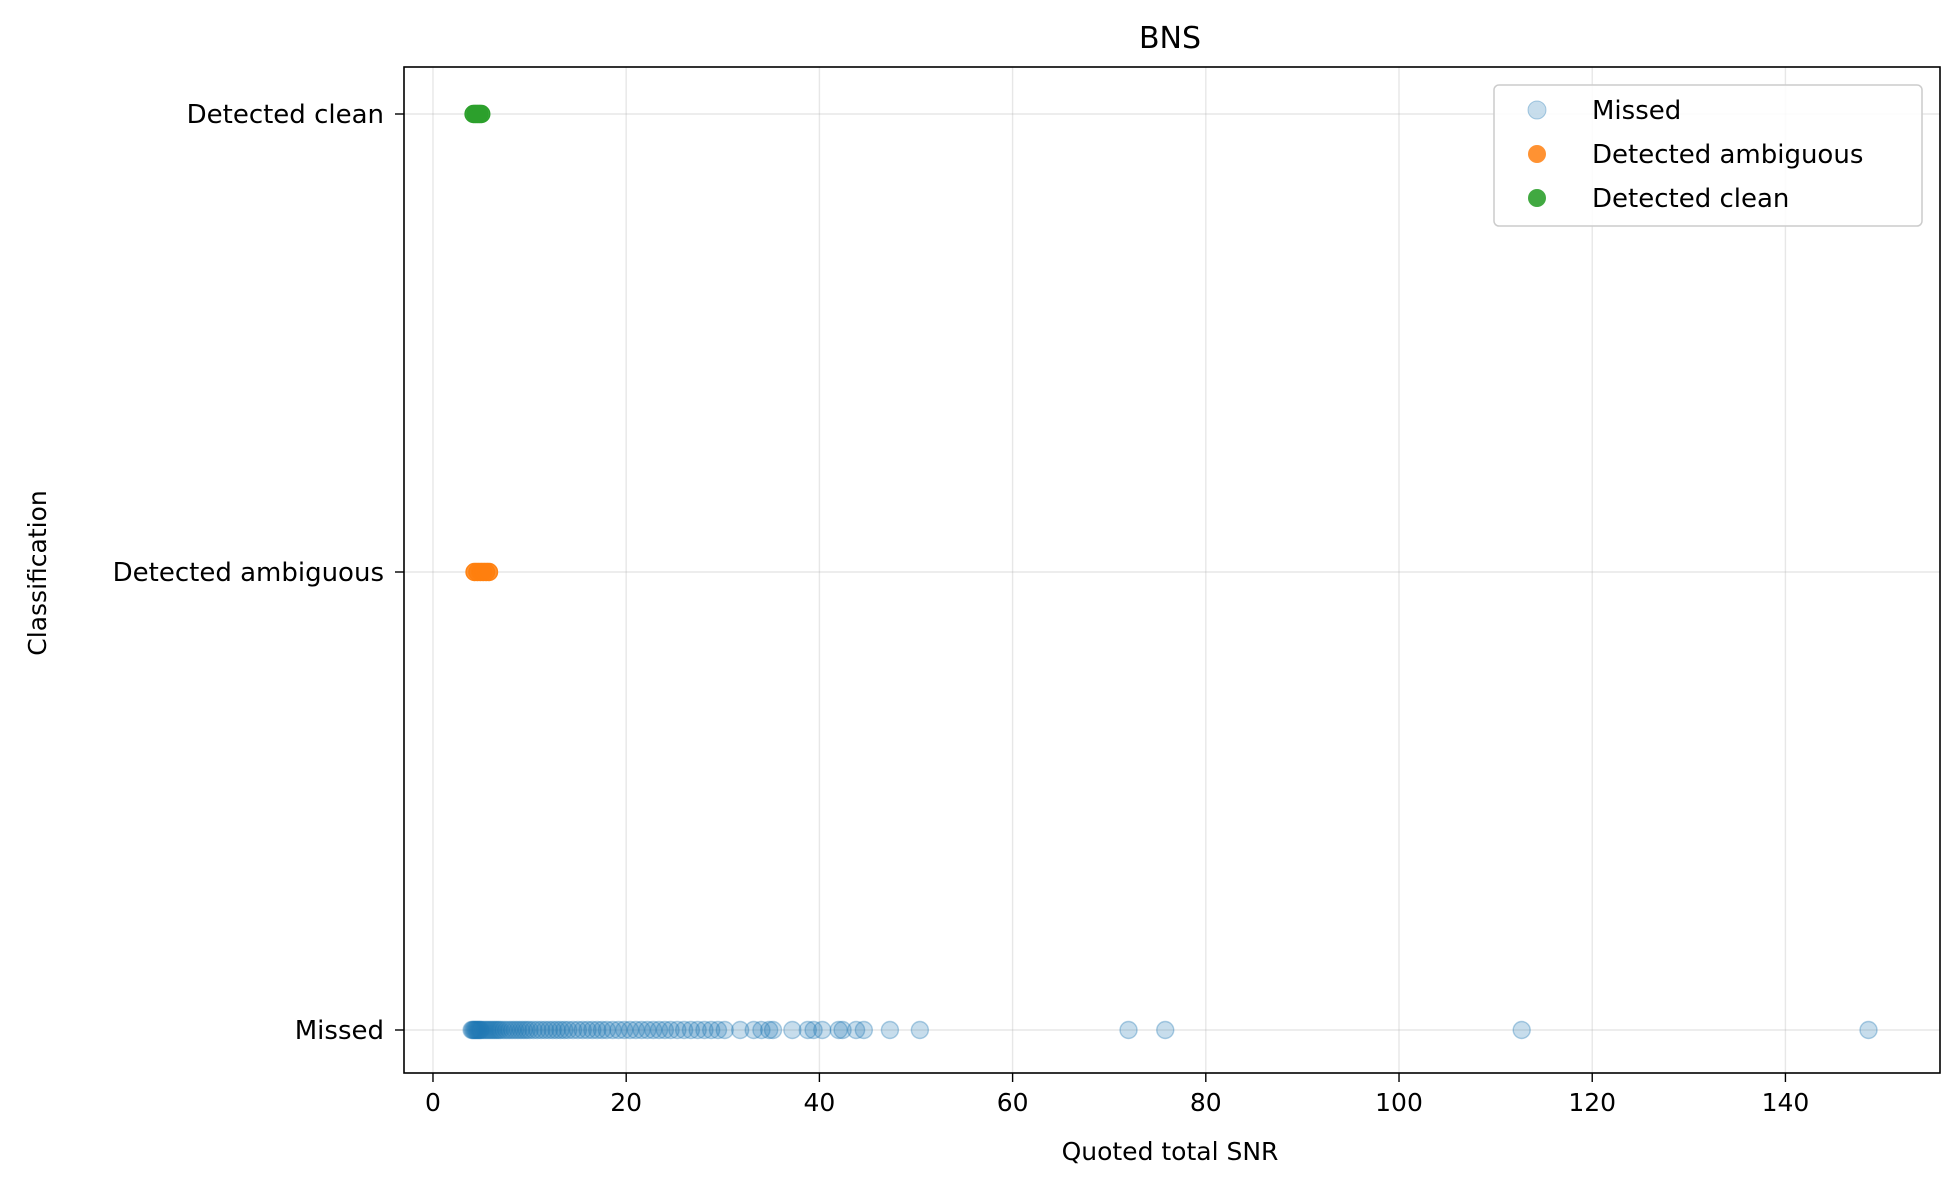 The height and width of the screenshot is (1186, 1955). Describe the element at coordinates (433, 1102) in the screenshot. I see `x-tick-label: 0` at that location.